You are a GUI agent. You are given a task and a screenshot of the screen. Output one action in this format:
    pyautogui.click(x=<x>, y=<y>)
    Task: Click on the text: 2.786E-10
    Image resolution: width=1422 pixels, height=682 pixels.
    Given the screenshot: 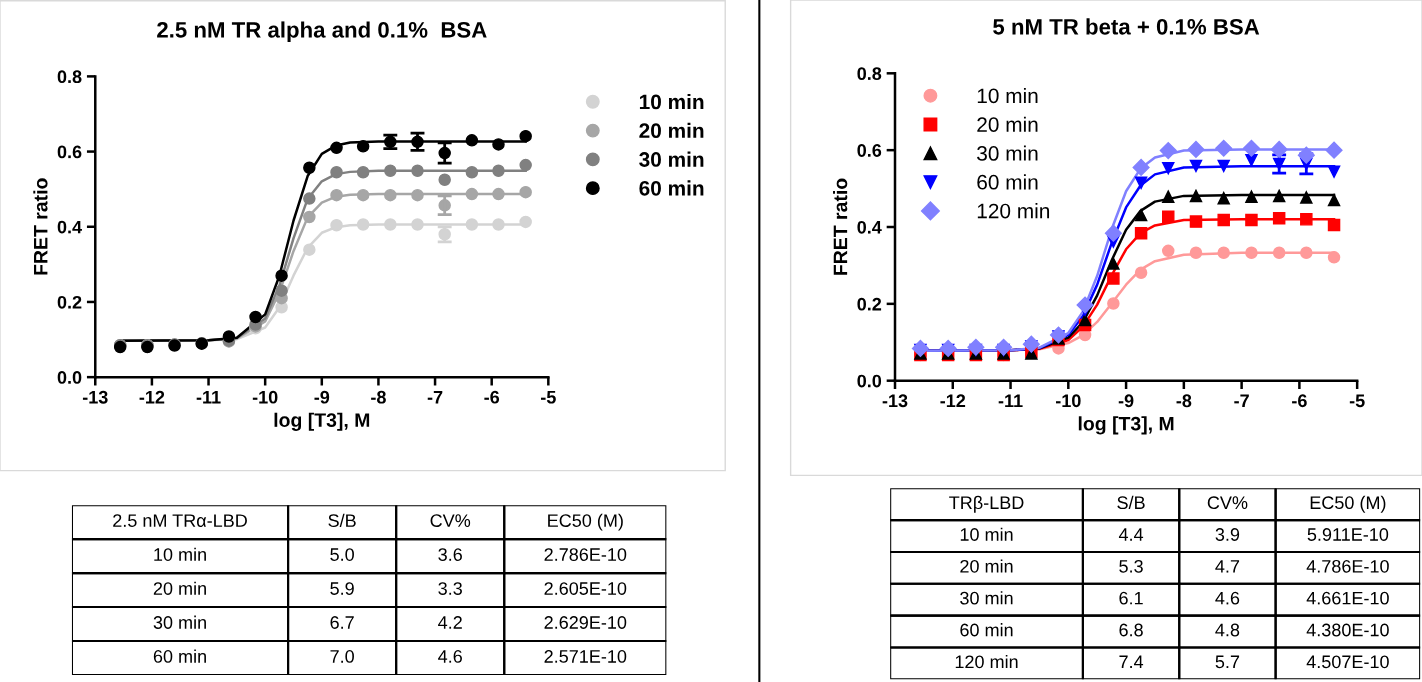 What is the action you would take?
    pyautogui.click(x=585, y=554)
    